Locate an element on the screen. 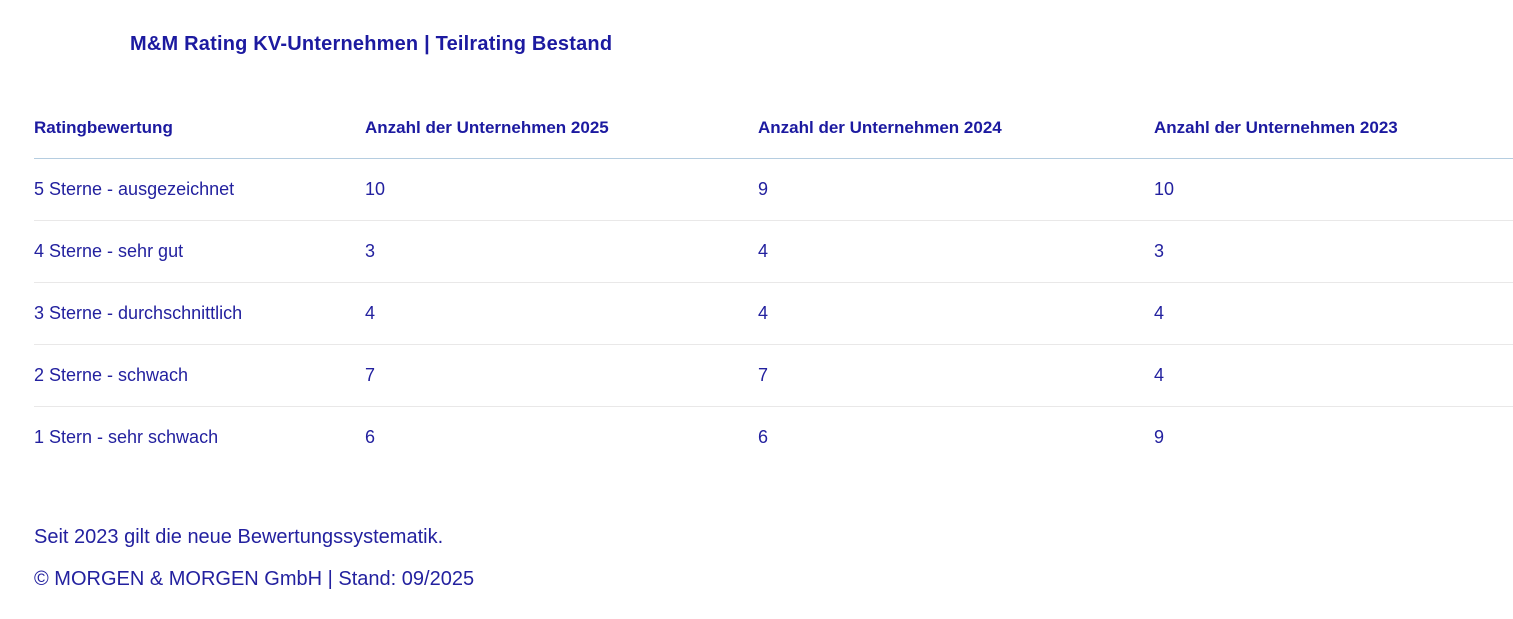 The width and height of the screenshot is (1513, 619). table-row-4-sterne: 4 Sterne - sehr gut 3 4 3 is located at coordinates (773, 252).